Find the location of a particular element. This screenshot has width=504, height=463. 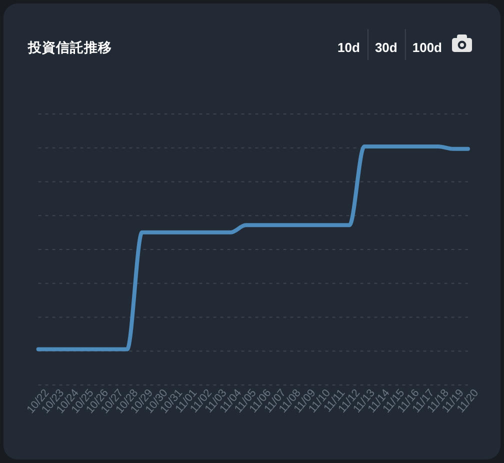

chart-title: 投資信託推移 is located at coordinates (69, 47).